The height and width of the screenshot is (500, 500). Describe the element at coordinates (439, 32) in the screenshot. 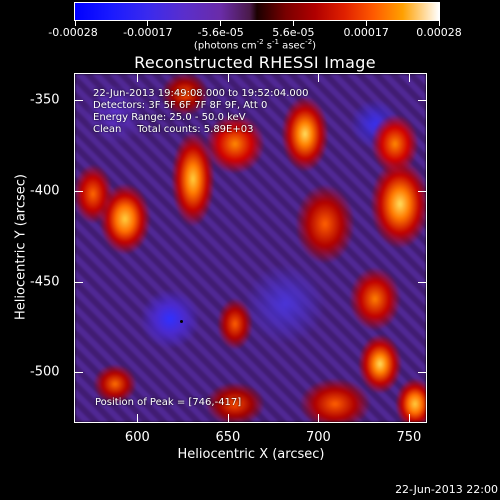

I see `colorbar-tick-label: 0.00028` at that location.